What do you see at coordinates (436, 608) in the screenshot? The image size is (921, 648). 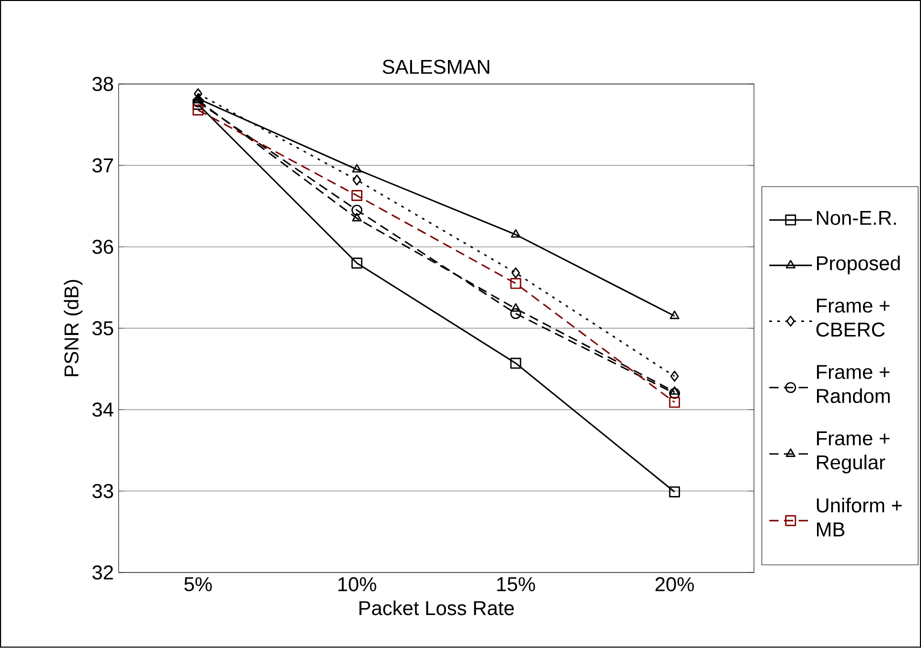 I see `x-axis-title: Packet Loss Rate` at bounding box center [436, 608].